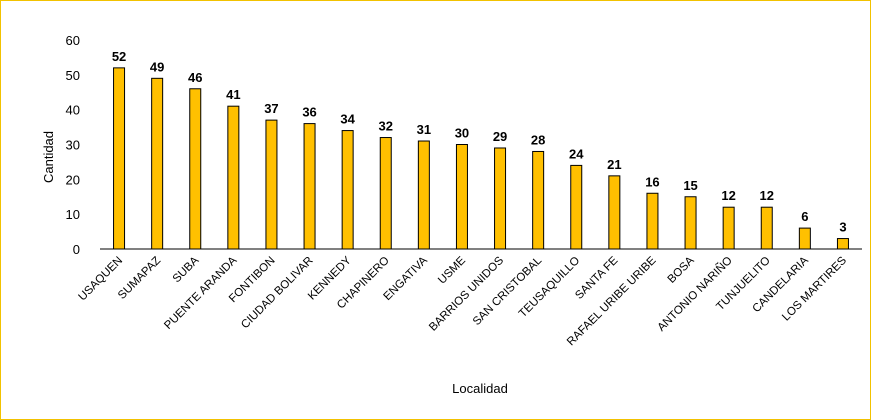 Image resolution: width=871 pixels, height=420 pixels. What do you see at coordinates (466, 293) in the screenshot?
I see `x-tick-label: BARRIOS UNIDOS` at bounding box center [466, 293].